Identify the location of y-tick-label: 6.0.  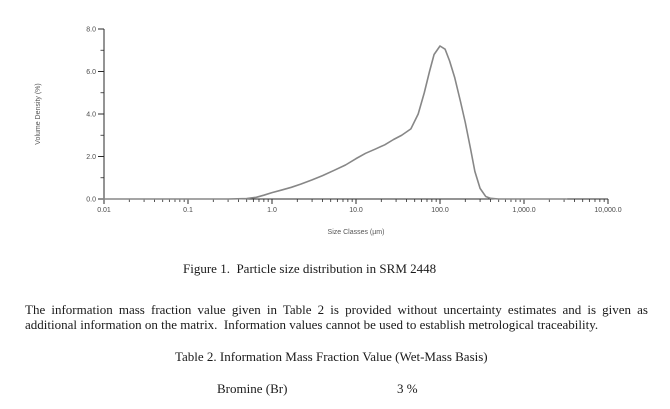
(91, 72).